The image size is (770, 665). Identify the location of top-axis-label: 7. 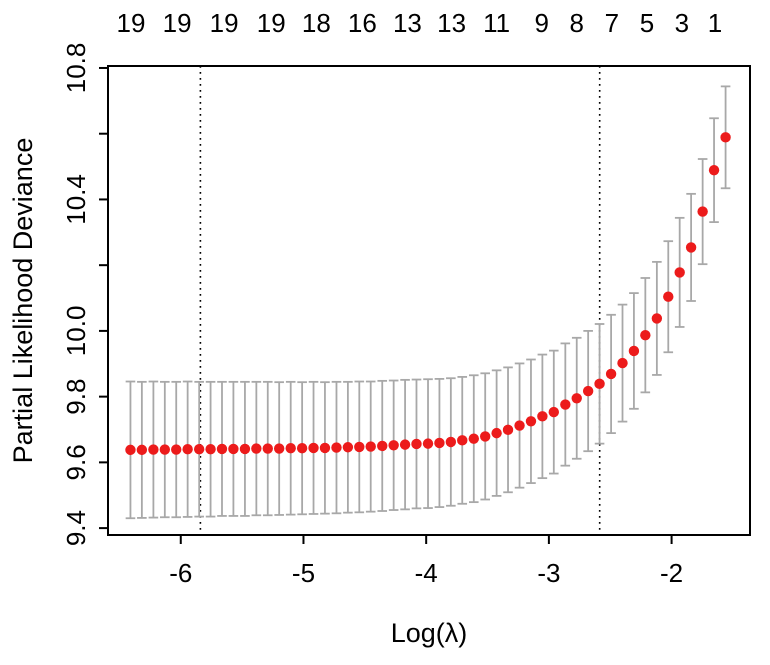
(612, 23).